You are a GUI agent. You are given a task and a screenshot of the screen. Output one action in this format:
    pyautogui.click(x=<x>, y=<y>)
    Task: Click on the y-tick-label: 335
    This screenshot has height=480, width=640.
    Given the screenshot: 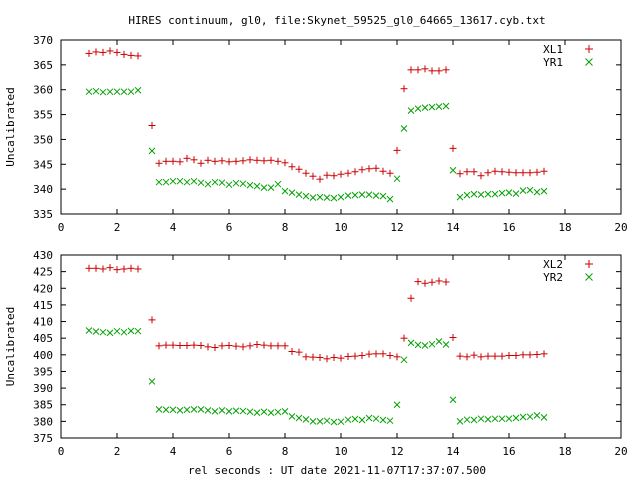 What is the action you would take?
    pyautogui.click(x=43, y=214)
    